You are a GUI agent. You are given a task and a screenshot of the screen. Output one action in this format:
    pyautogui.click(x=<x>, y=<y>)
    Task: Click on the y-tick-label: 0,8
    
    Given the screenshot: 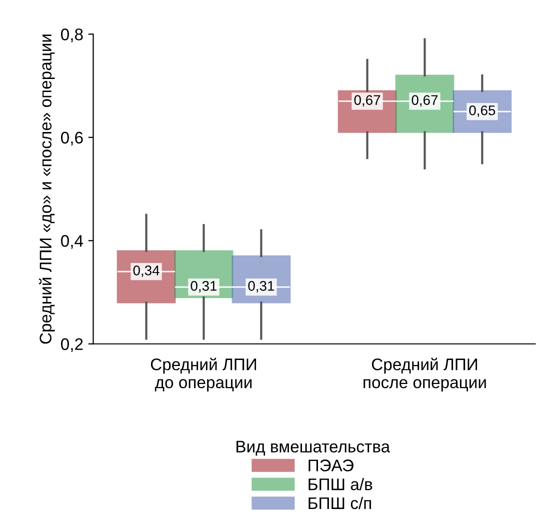 What is the action you would take?
    pyautogui.click(x=72, y=35)
    